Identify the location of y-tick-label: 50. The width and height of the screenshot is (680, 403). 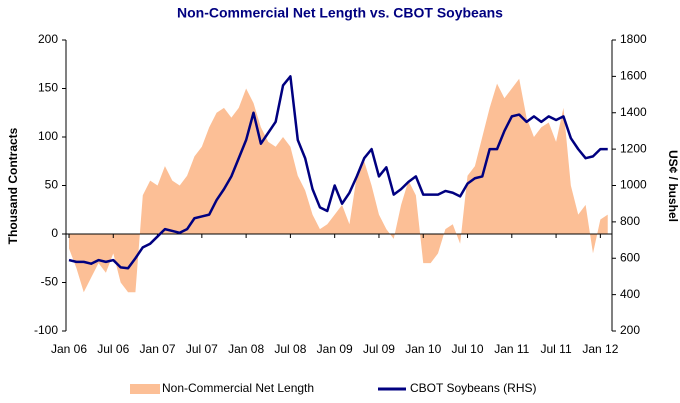
(52, 185).